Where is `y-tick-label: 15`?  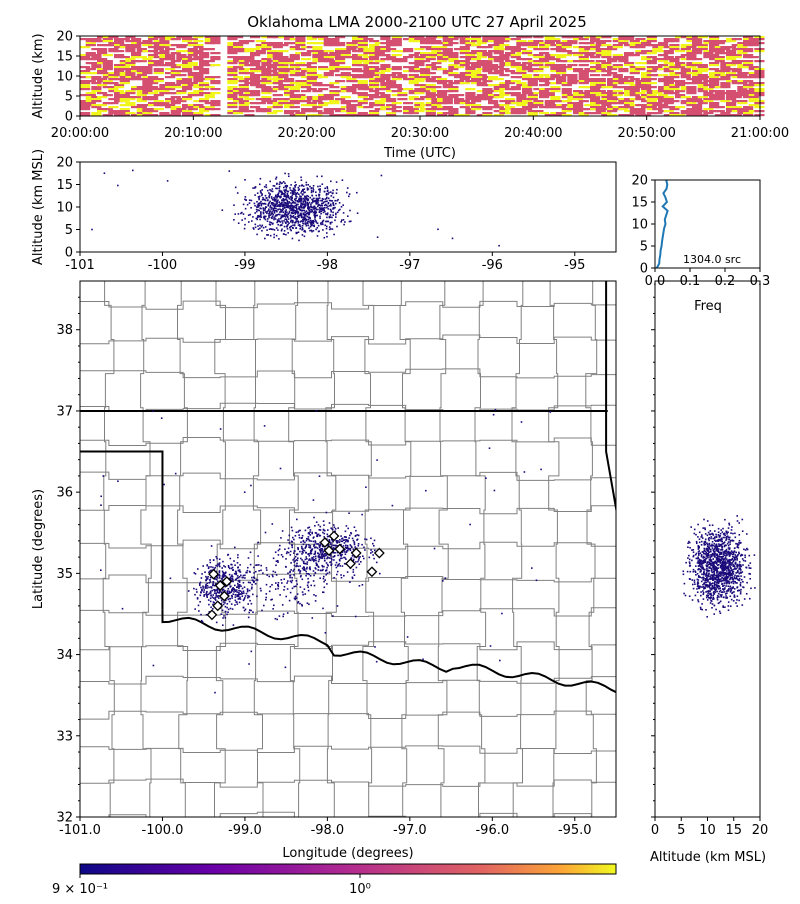 y-tick-label: 15 is located at coordinates (639, 203).